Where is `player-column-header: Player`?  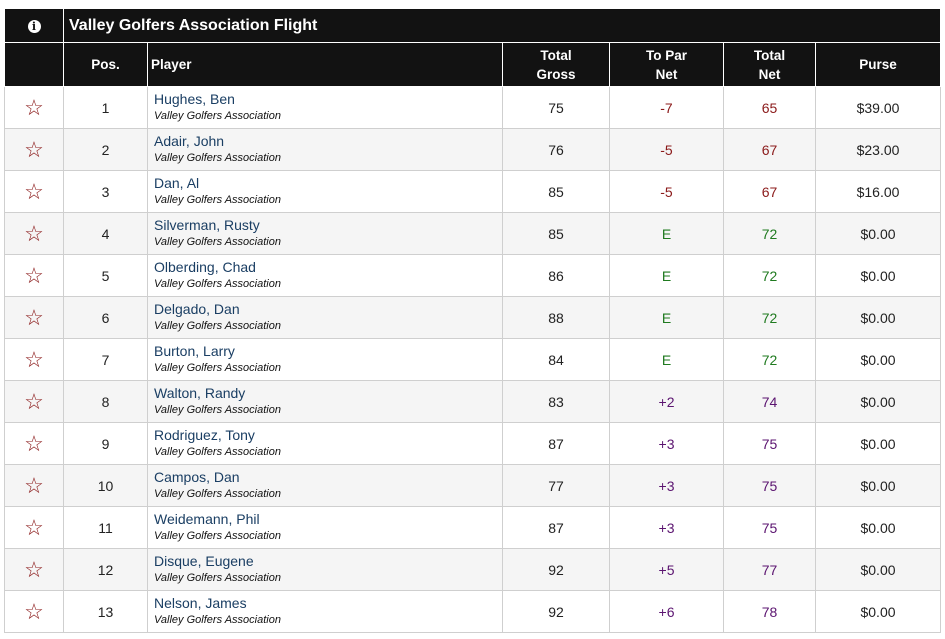
player-column-header: Player is located at coordinates (325, 64).